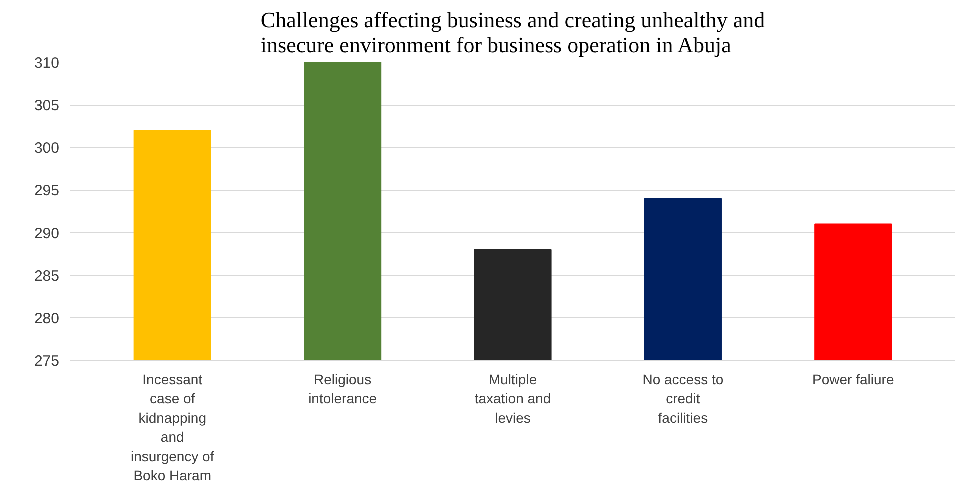 Image resolution: width=969 pixels, height=495 pixels. Describe the element at coordinates (47, 149) in the screenshot. I see `y-tick-label: 300` at that location.